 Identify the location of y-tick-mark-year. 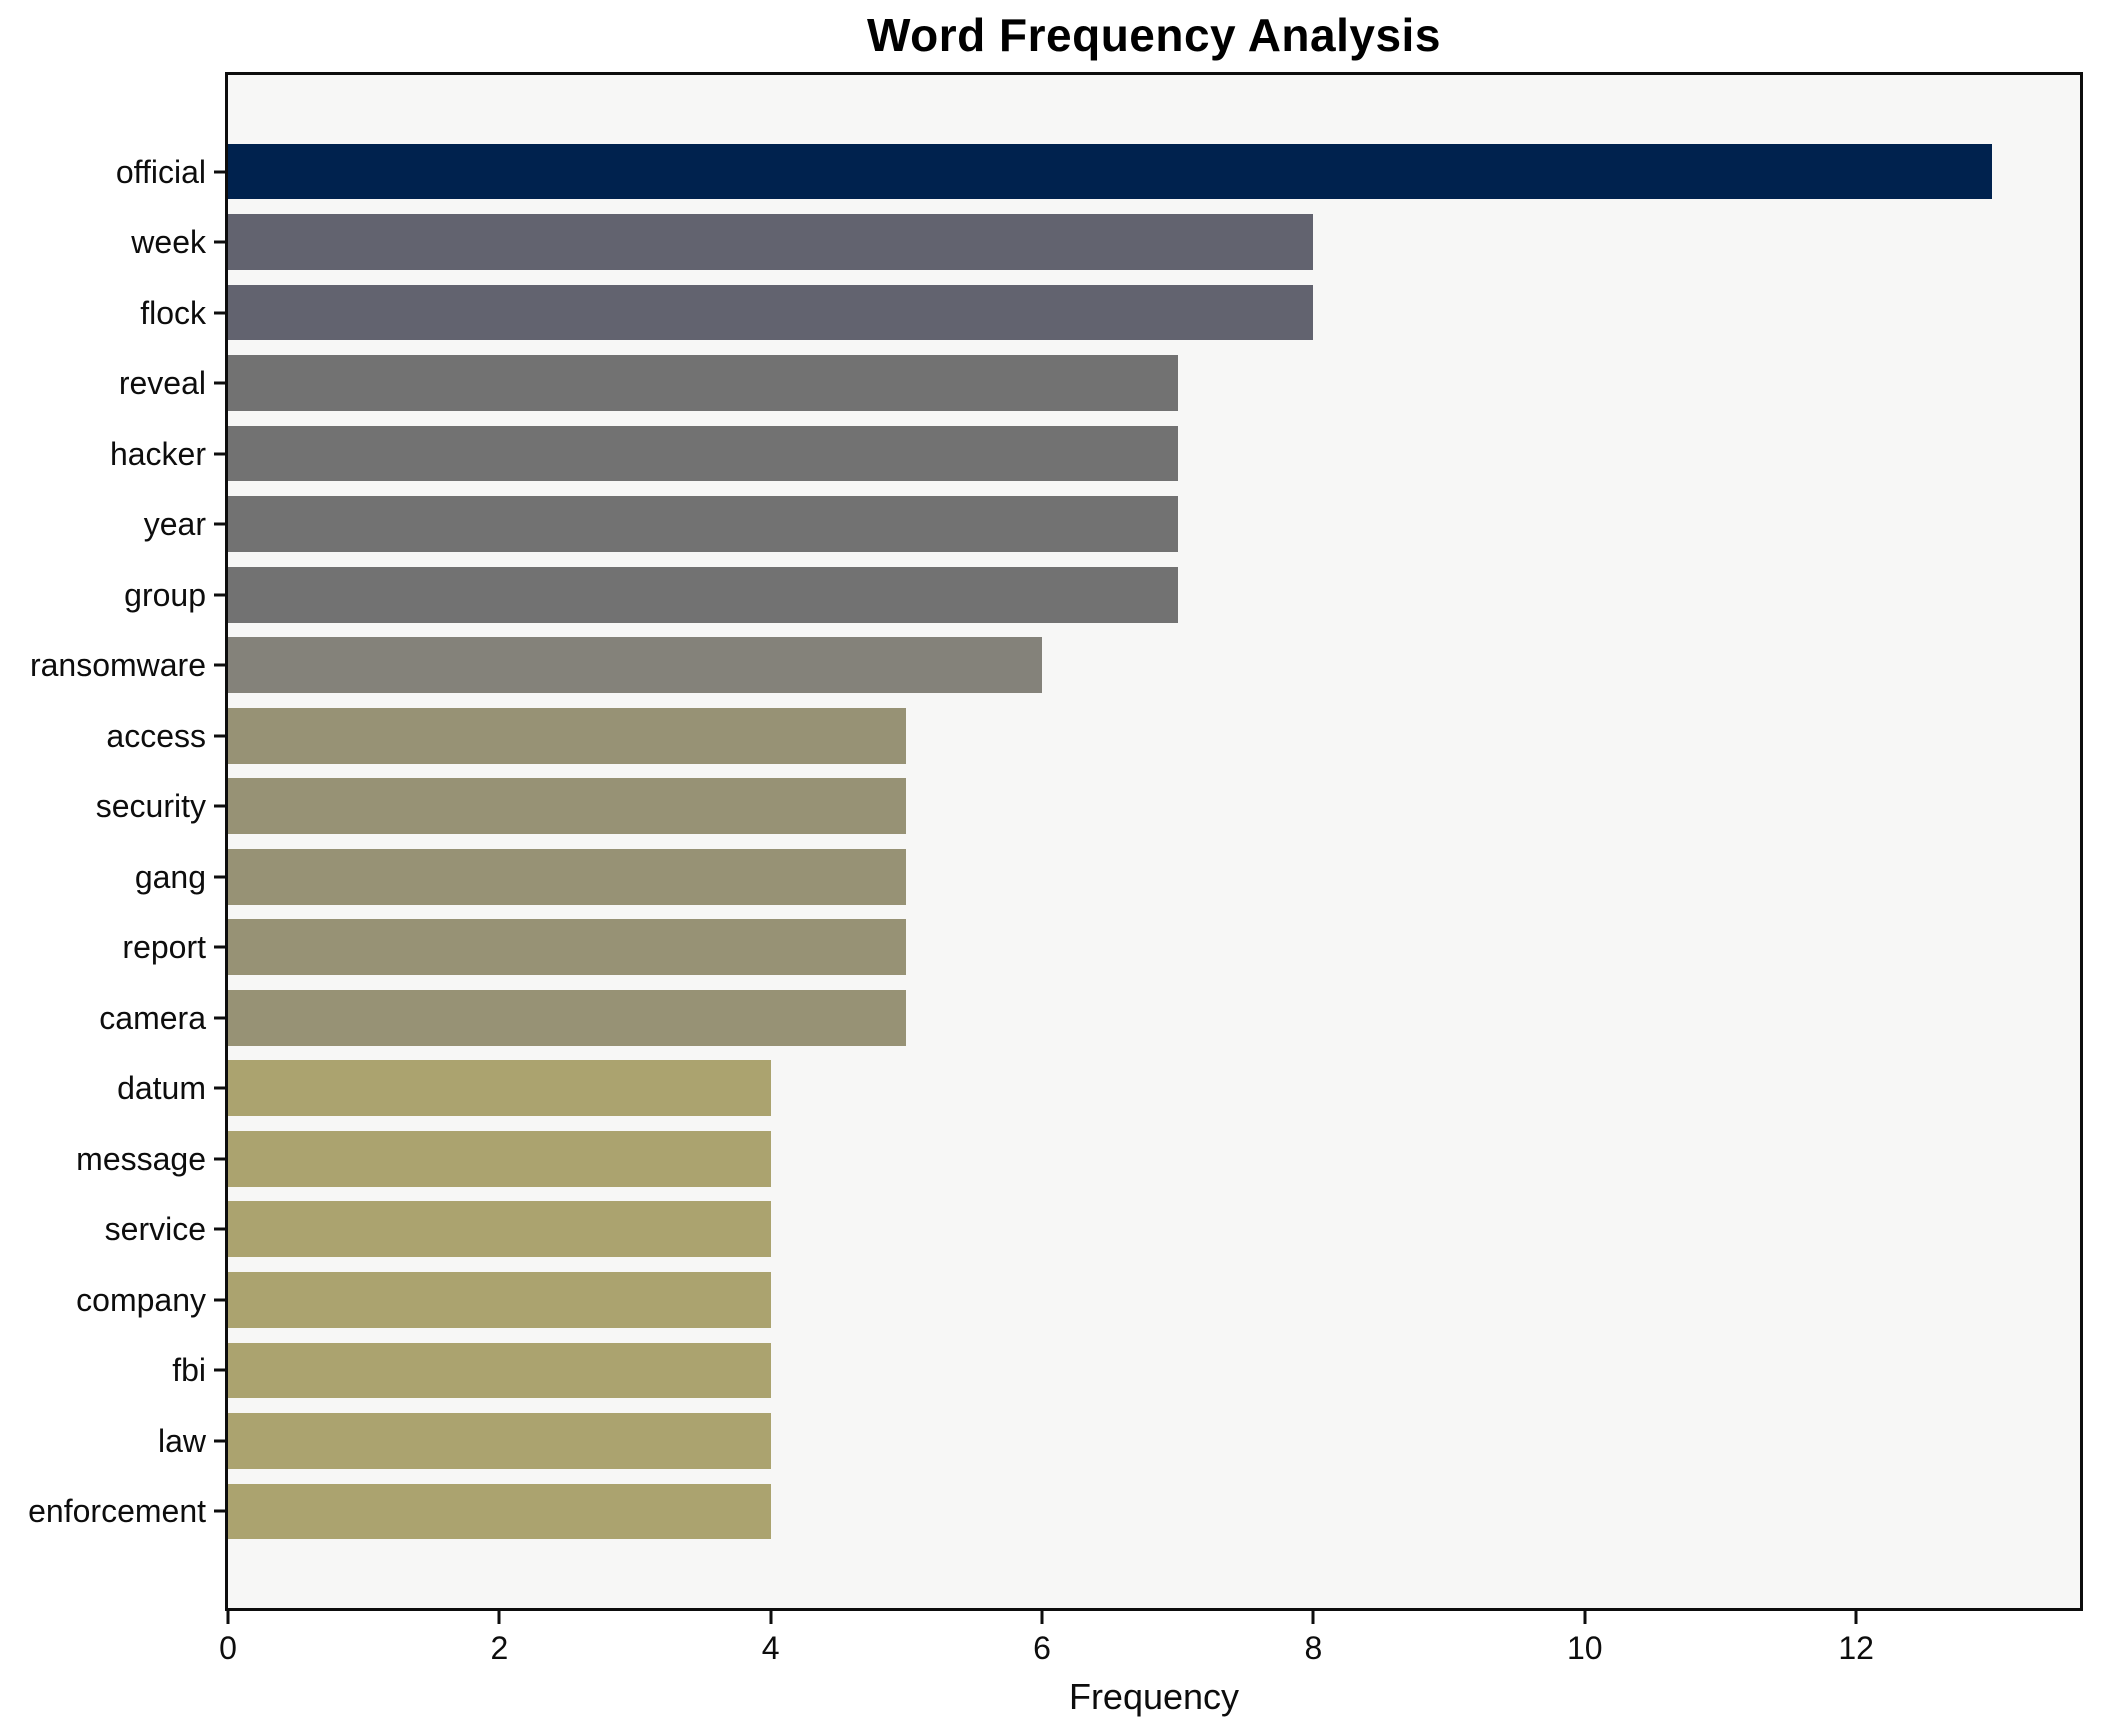
(219, 524).